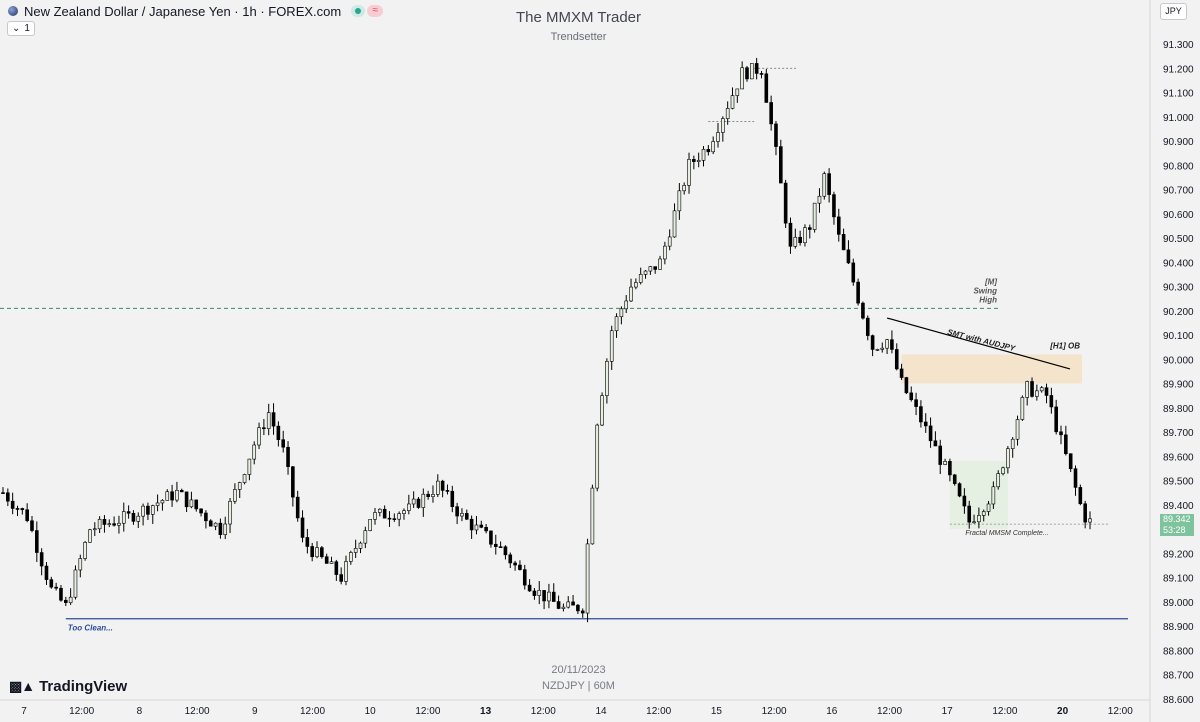 This screenshot has height=722, width=1200. Describe the element at coordinates (375, 11) in the screenshot. I see `wave-badge-icon: ≈` at that location.